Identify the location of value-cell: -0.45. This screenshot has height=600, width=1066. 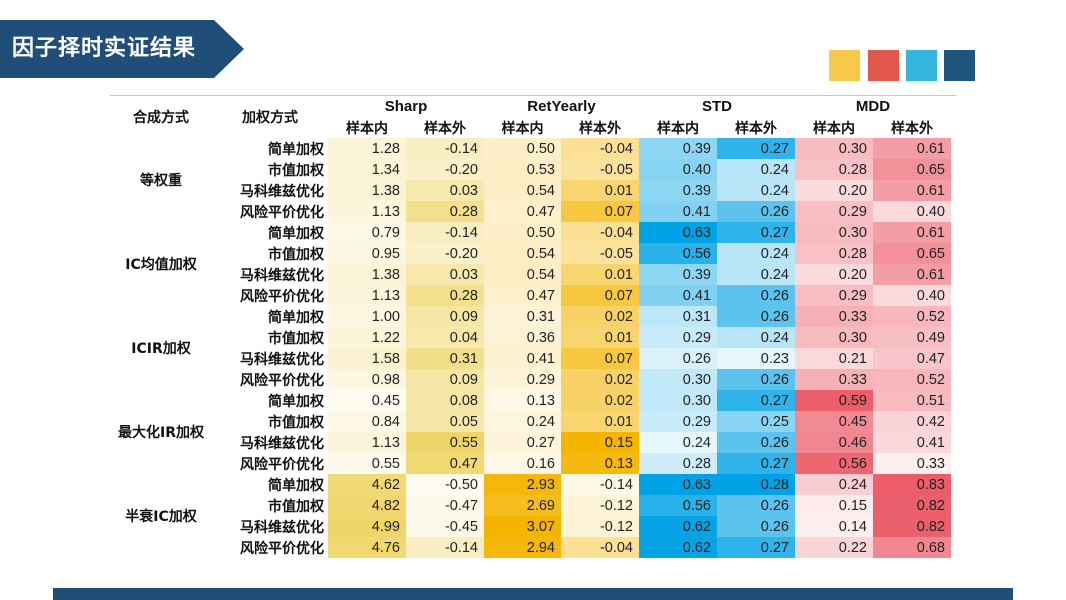
(445, 526).